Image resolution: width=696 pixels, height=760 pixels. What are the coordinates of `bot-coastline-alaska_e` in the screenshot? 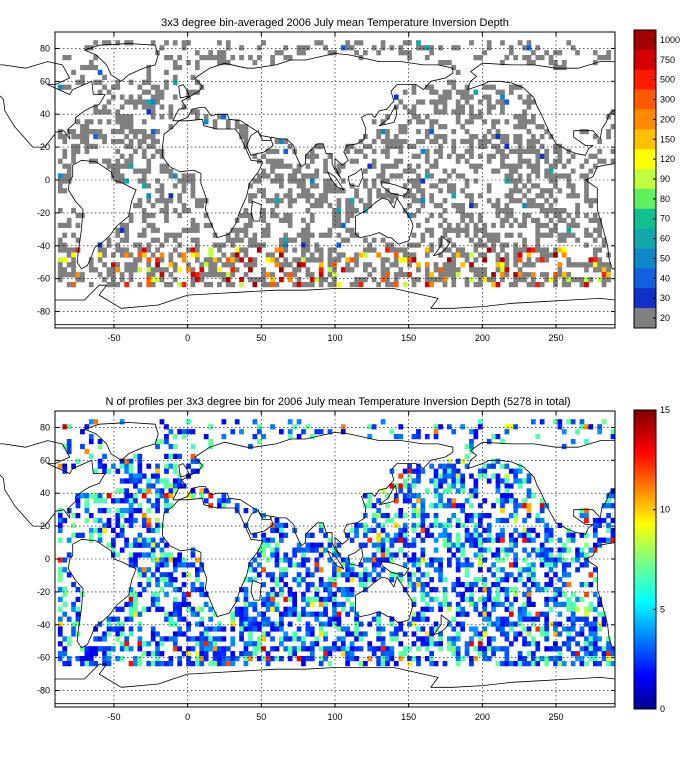 It's located at (541, 487).